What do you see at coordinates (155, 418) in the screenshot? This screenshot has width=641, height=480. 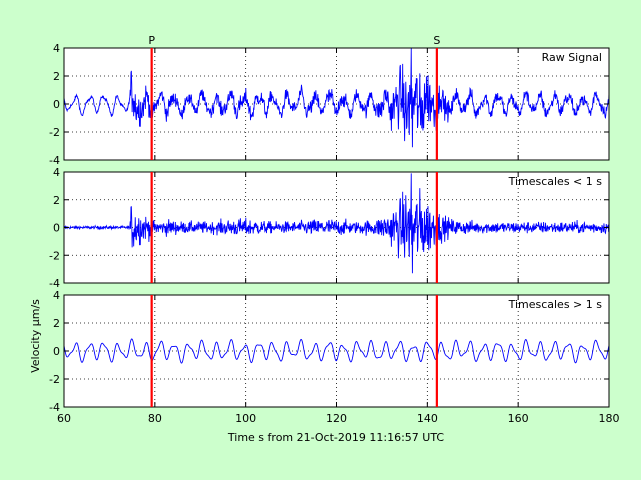 I see `x-tick-label: 80` at bounding box center [155, 418].